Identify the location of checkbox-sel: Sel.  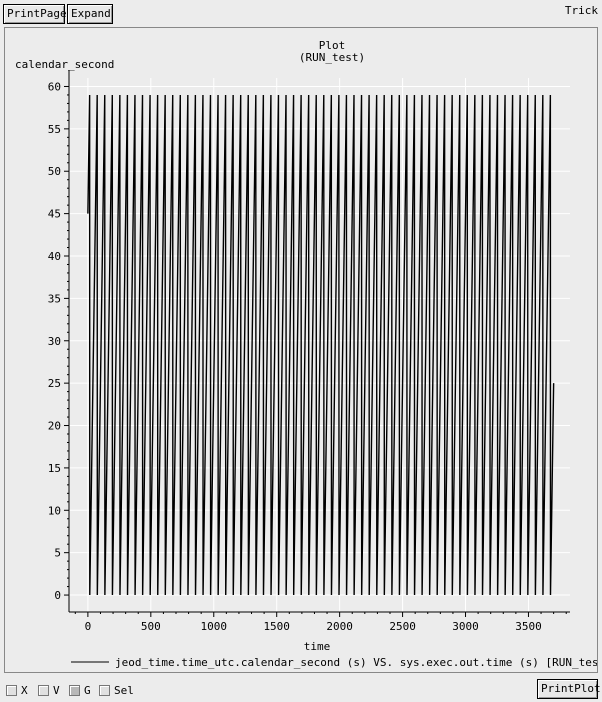
(116, 690).